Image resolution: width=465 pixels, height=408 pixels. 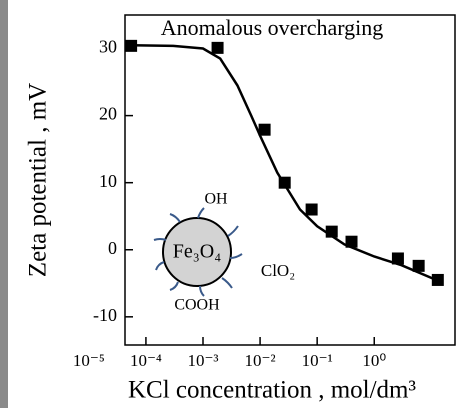 What do you see at coordinates (105, 315) in the screenshot?
I see `y-tick-label: -10` at bounding box center [105, 315].